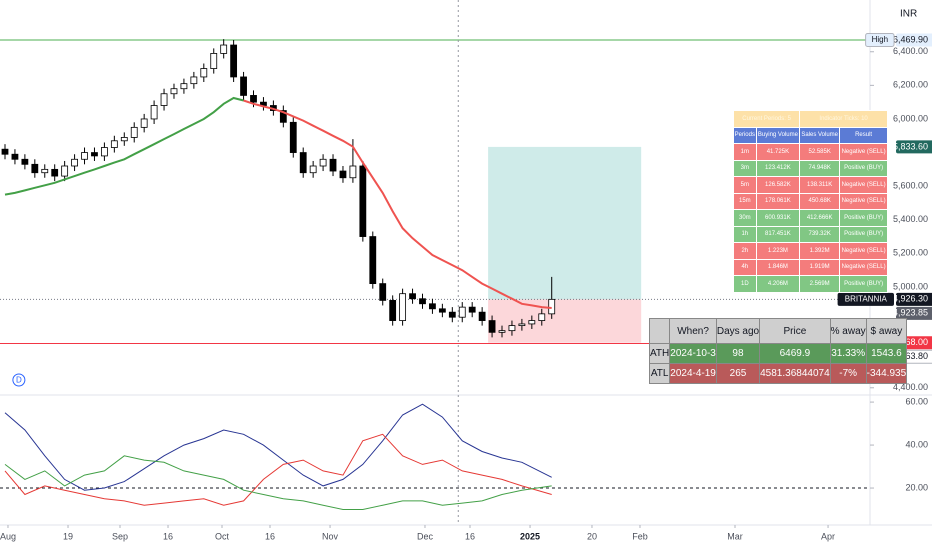  What do you see at coordinates (843, 119) in the screenshot?
I see `table-cell: Indicator Ticks: 10` at bounding box center [843, 119].